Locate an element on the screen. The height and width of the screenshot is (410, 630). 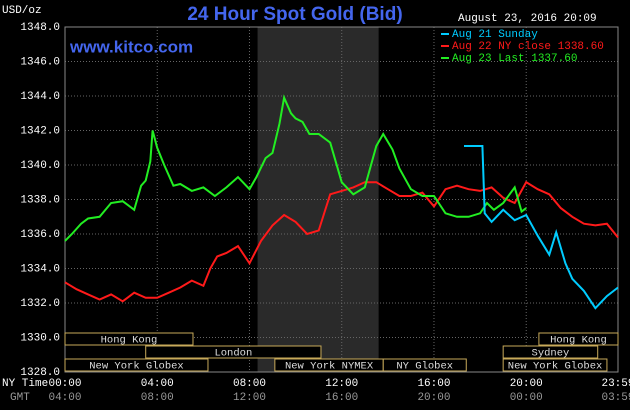
timestamp: August 23, 2016 20:09 is located at coordinates (527, 19).